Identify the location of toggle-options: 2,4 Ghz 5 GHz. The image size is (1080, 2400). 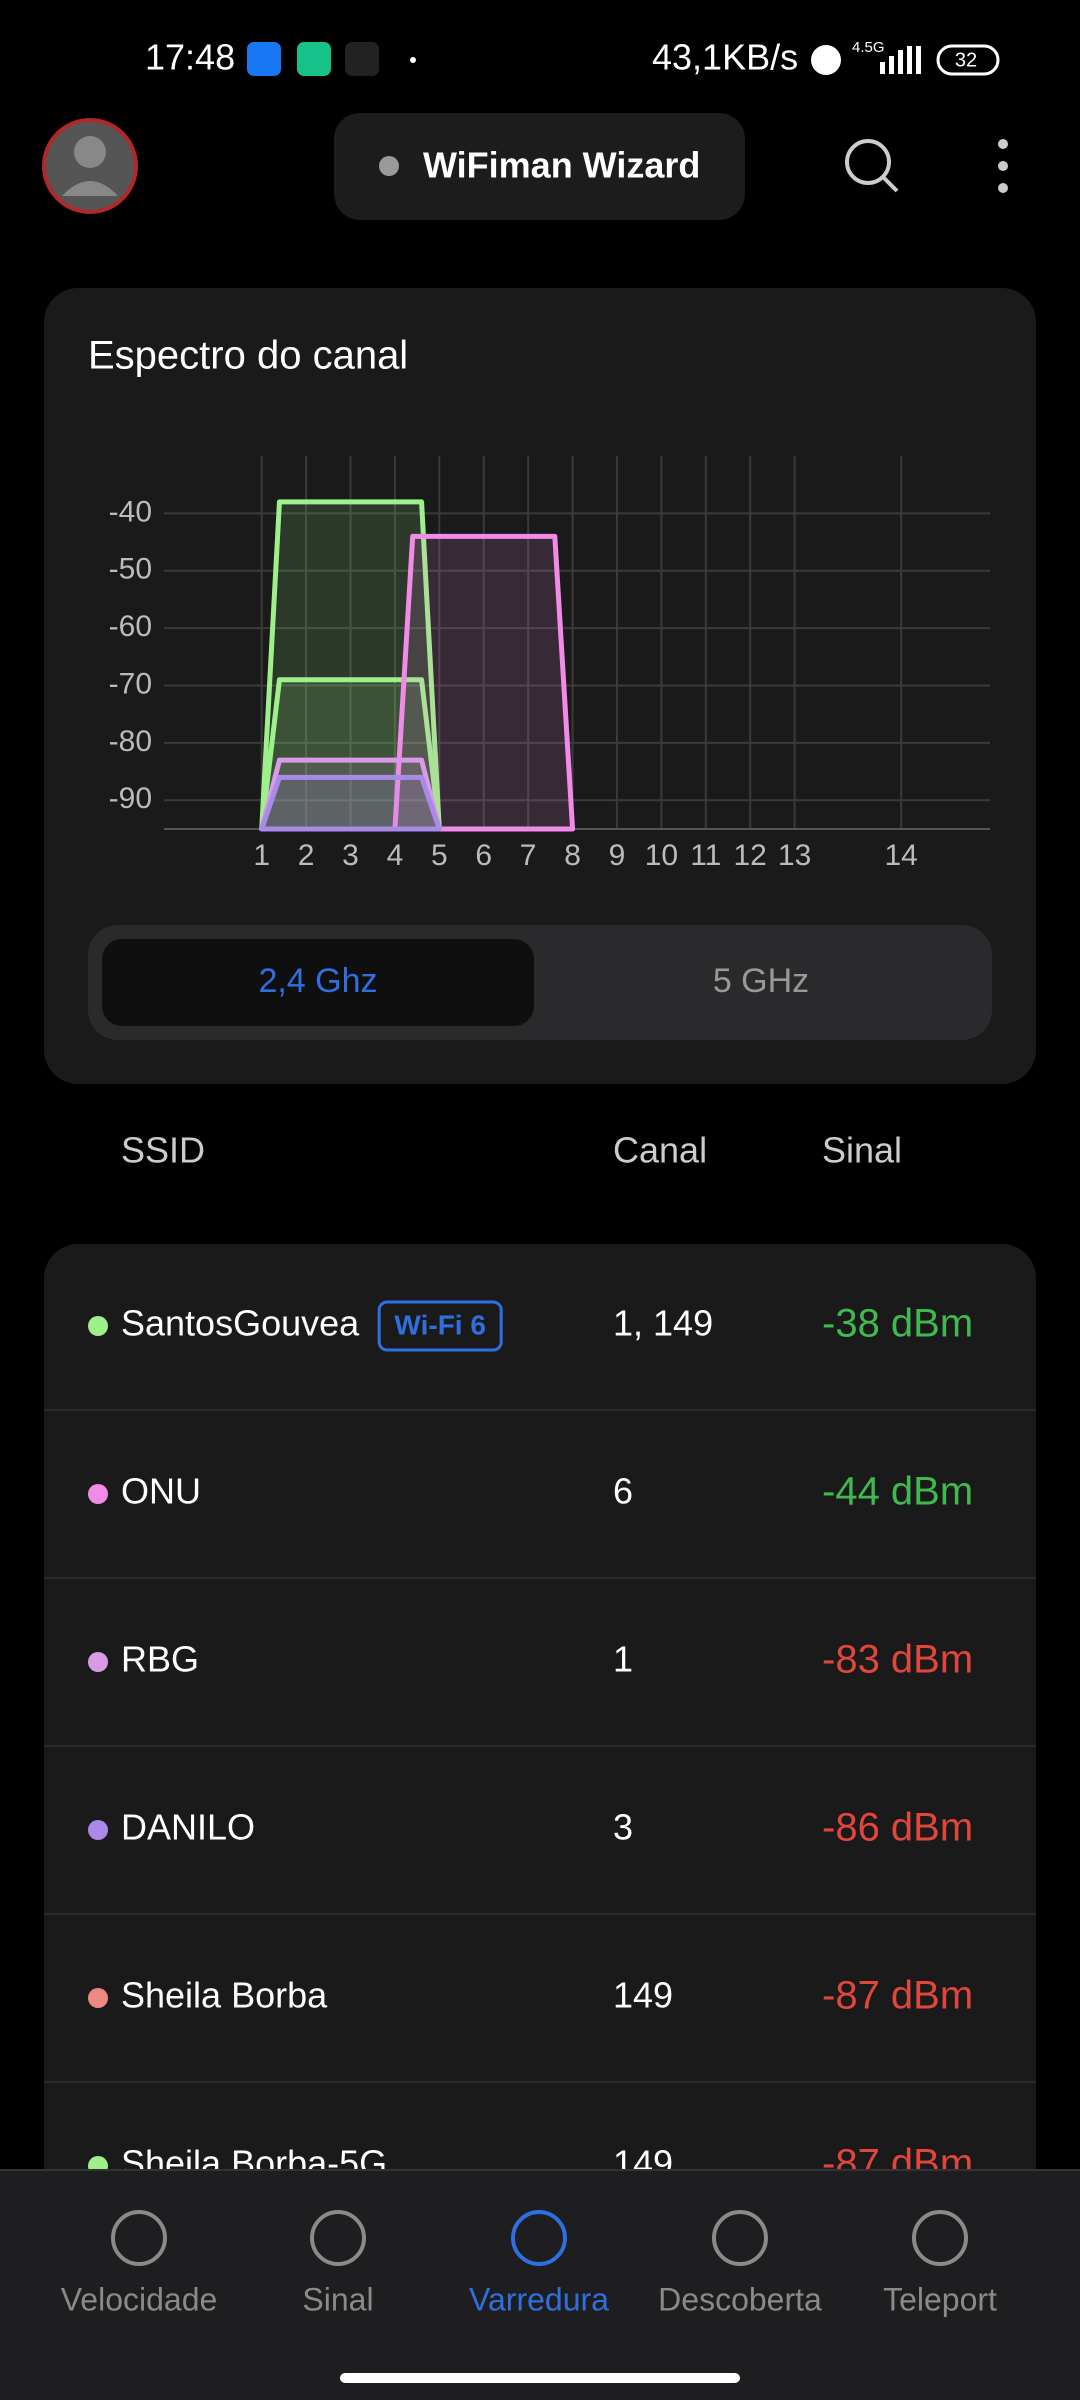
(455, 982).